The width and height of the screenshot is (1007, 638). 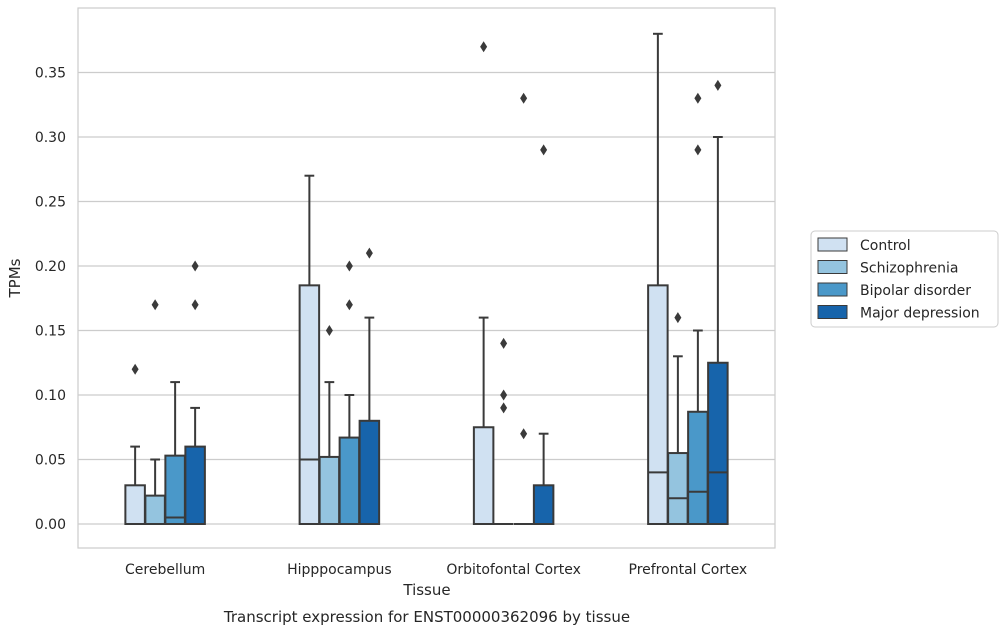 What do you see at coordinates (50, 461) in the screenshot?
I see `y-tick-label: 0.05` at bounding box center [50, 461].